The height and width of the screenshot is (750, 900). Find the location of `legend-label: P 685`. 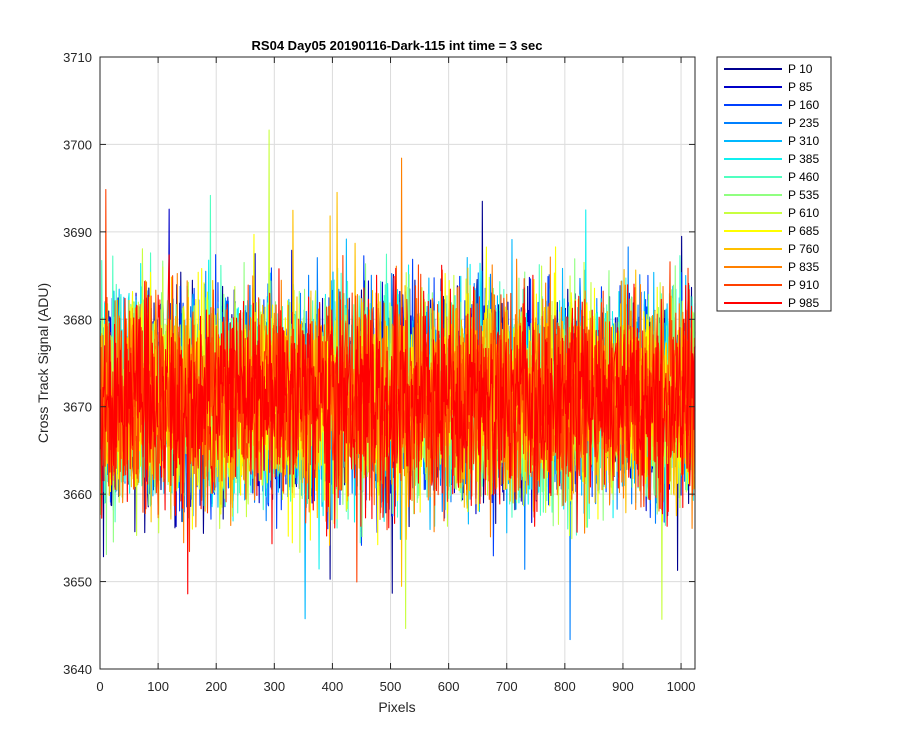

legend-label: P 685 is located at coordinates (803, 231).